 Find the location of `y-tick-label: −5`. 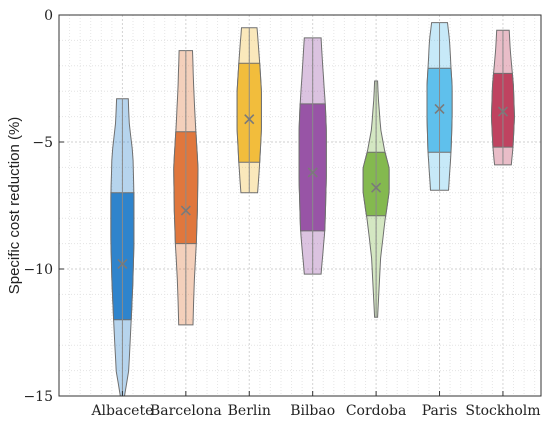

y-tick-label: −5 is located at coordinates (42, 143).